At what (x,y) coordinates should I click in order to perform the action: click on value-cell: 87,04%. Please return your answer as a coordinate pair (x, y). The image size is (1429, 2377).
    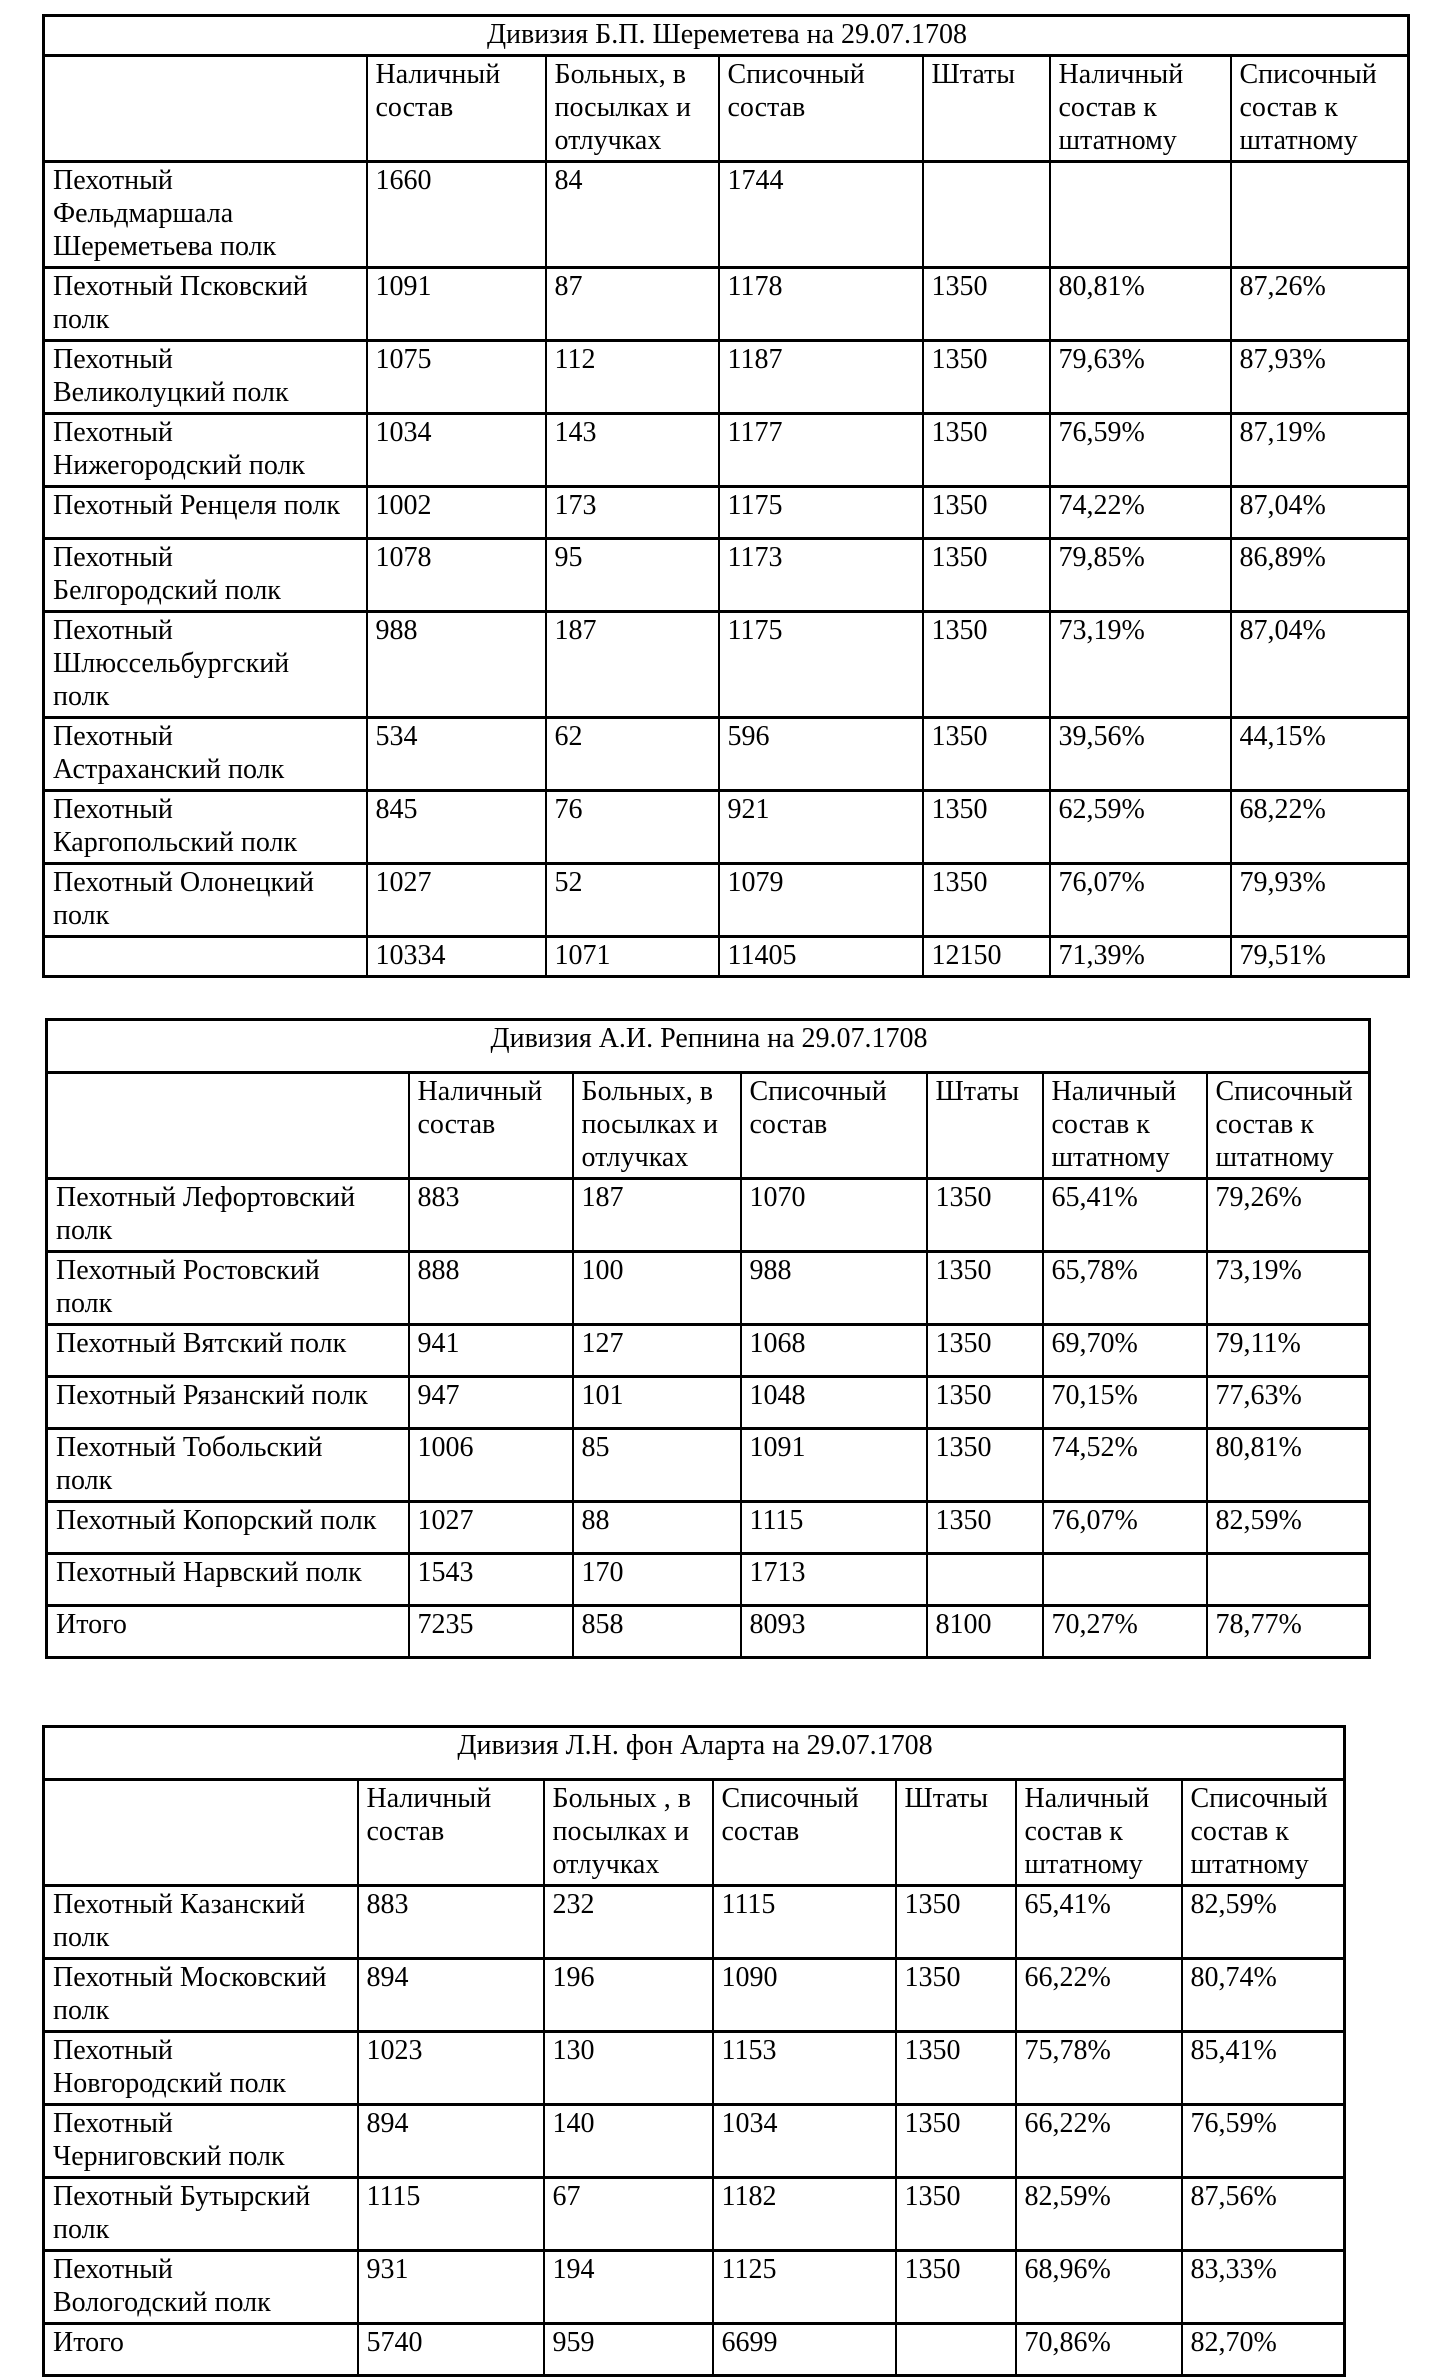
    Looking at the image, I should click on (1319, 512).